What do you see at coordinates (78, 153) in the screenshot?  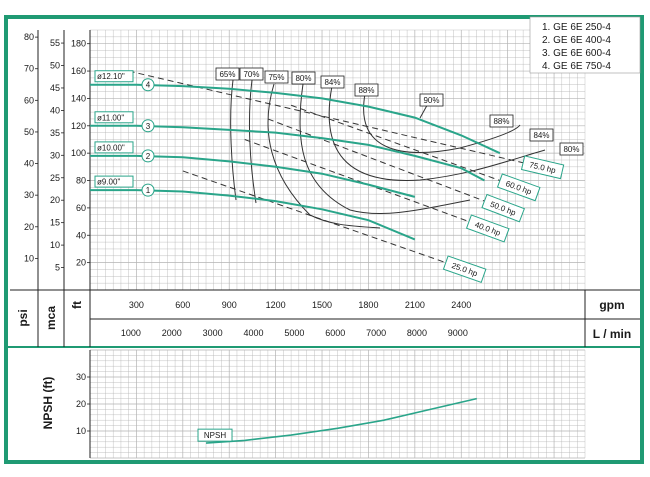 I see `ft-tick-label: 100` at bounding box center [78, 153].